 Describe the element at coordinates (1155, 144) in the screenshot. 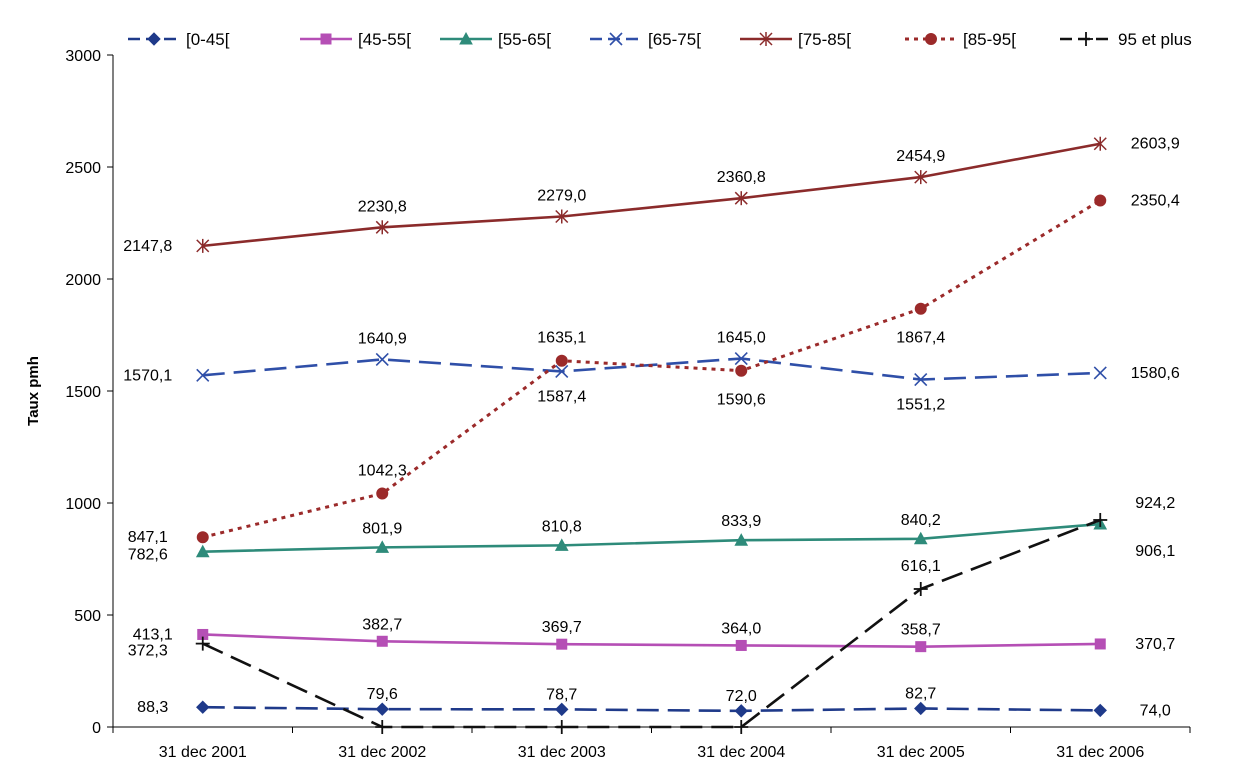

I see `data-label: 2603,9` at that location.